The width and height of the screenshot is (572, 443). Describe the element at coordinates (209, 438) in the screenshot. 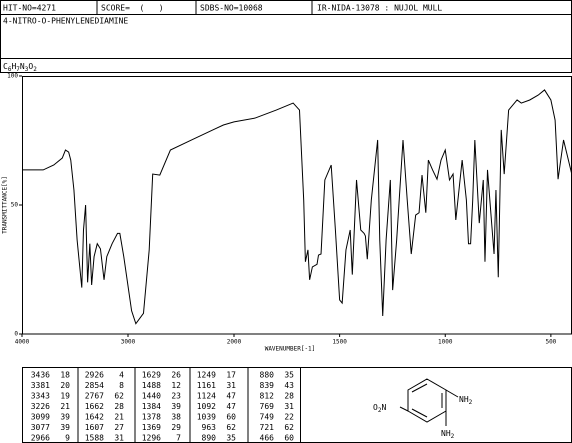

I see `peak-wavenumber: 890` at that location.